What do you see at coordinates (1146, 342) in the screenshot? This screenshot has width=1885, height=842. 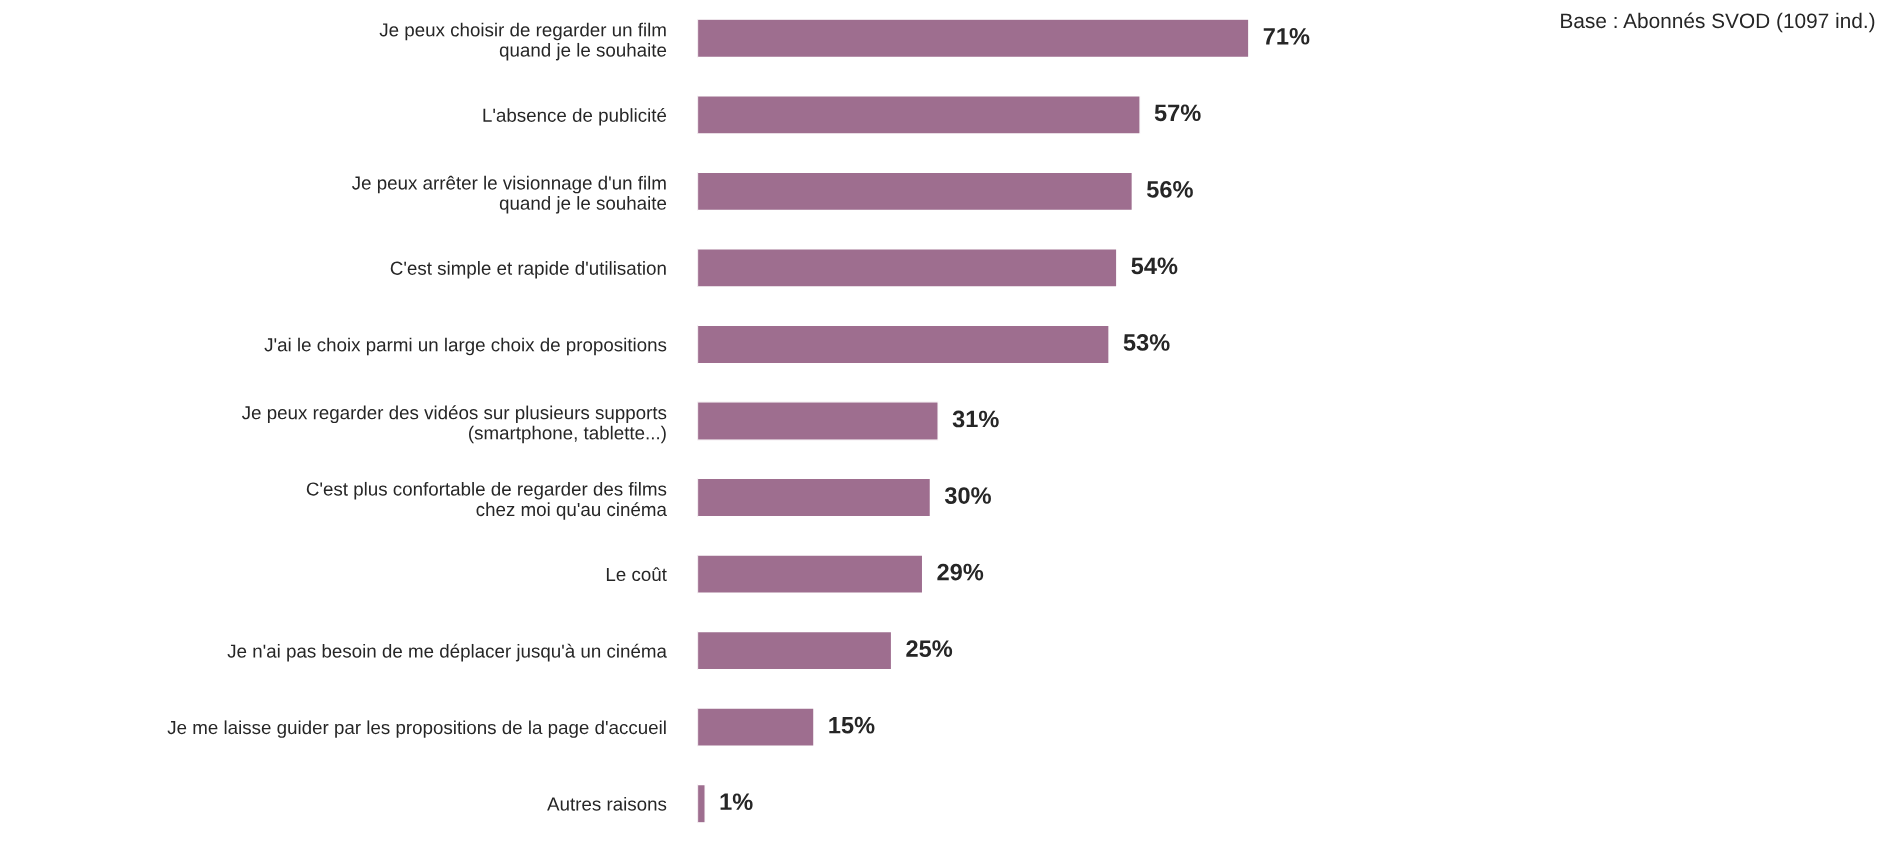 I see `data-label: 53%` at bounding box center [1146, 342].